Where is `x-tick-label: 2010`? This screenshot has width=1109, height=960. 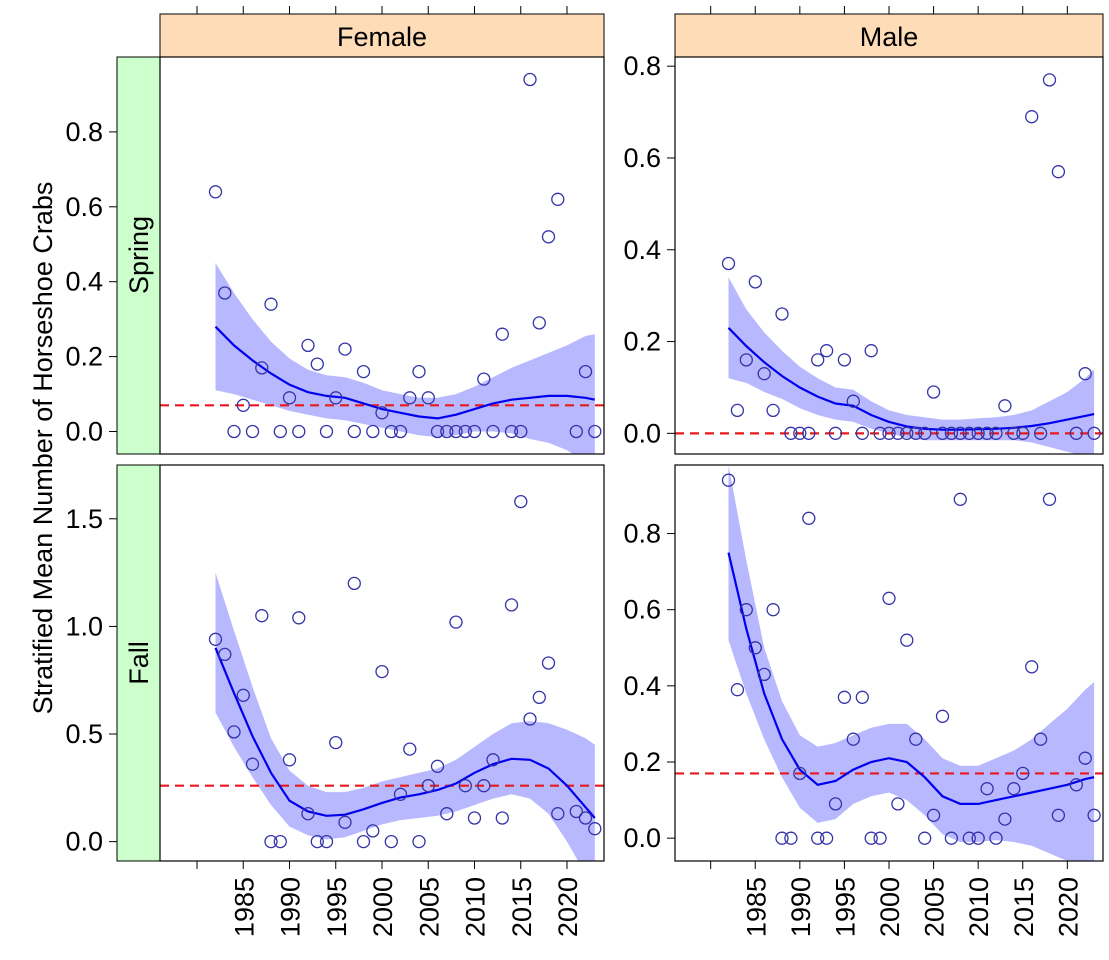
x-tick-label: 2010 is located at coordinates (979, 907).